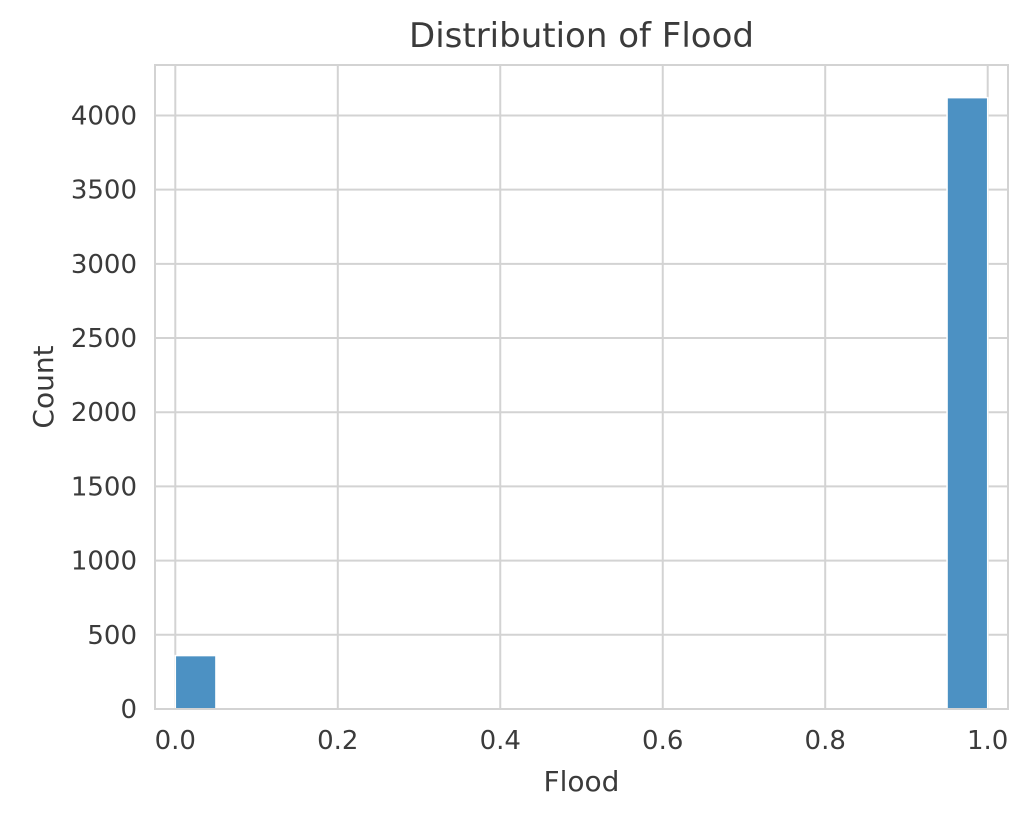 The width and height of the screenshot is (1024, 818). What do you see at coordinates (582, 781) in the screenshot?
I see `x-axis-label: Flood` at bounding box center [582, 781].